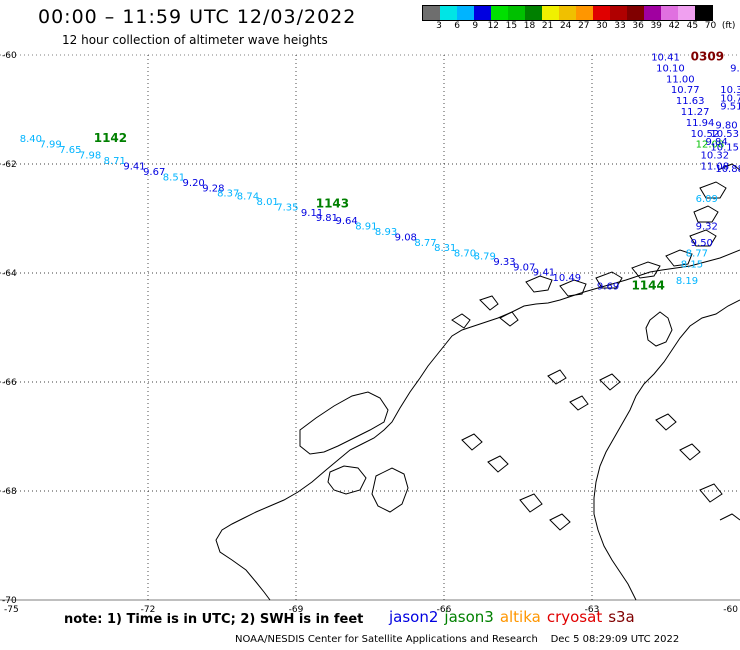  Describe the element at coordinates (710, 26) in the screenshot. I see `color-scale-label: 70` at that location.